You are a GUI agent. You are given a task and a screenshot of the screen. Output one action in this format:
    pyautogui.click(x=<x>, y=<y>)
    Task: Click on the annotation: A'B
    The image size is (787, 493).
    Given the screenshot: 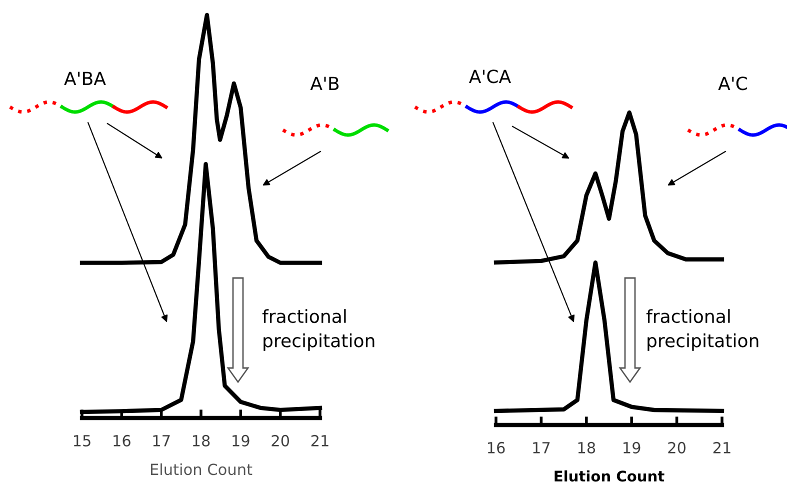 What is the action you would take?
    pyautogui.click(x=324, y=83)
    